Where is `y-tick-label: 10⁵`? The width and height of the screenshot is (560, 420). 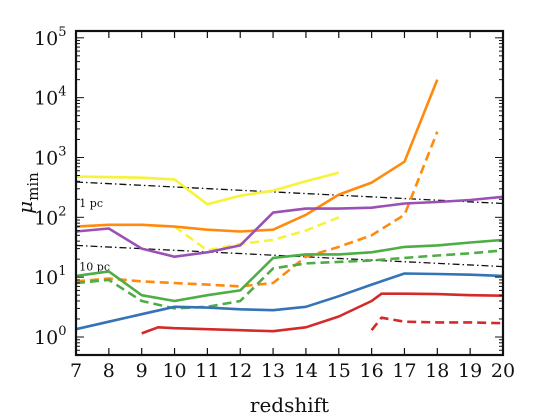
y-tick-label: 10⁵ is located at coordinates (50, 37).